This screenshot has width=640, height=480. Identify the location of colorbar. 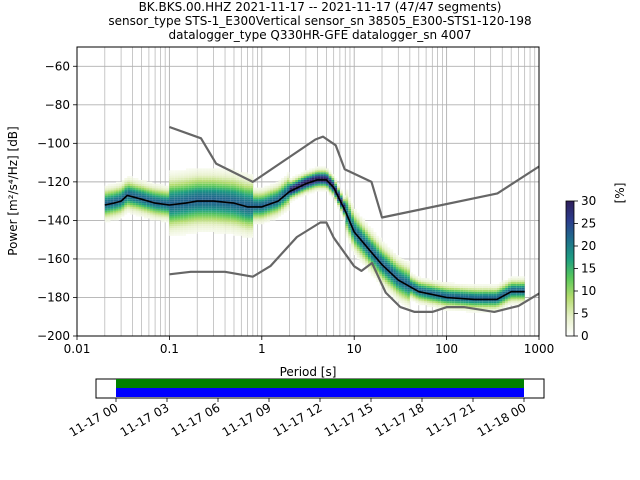
(570, 268).